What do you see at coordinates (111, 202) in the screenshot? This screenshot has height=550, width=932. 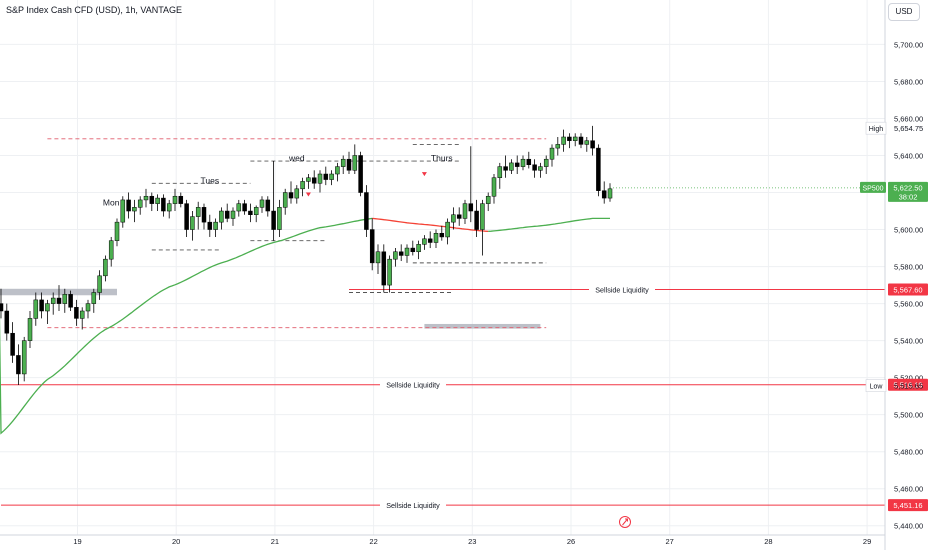 I see `day-label: Mon` at bounding box center [111, 202].